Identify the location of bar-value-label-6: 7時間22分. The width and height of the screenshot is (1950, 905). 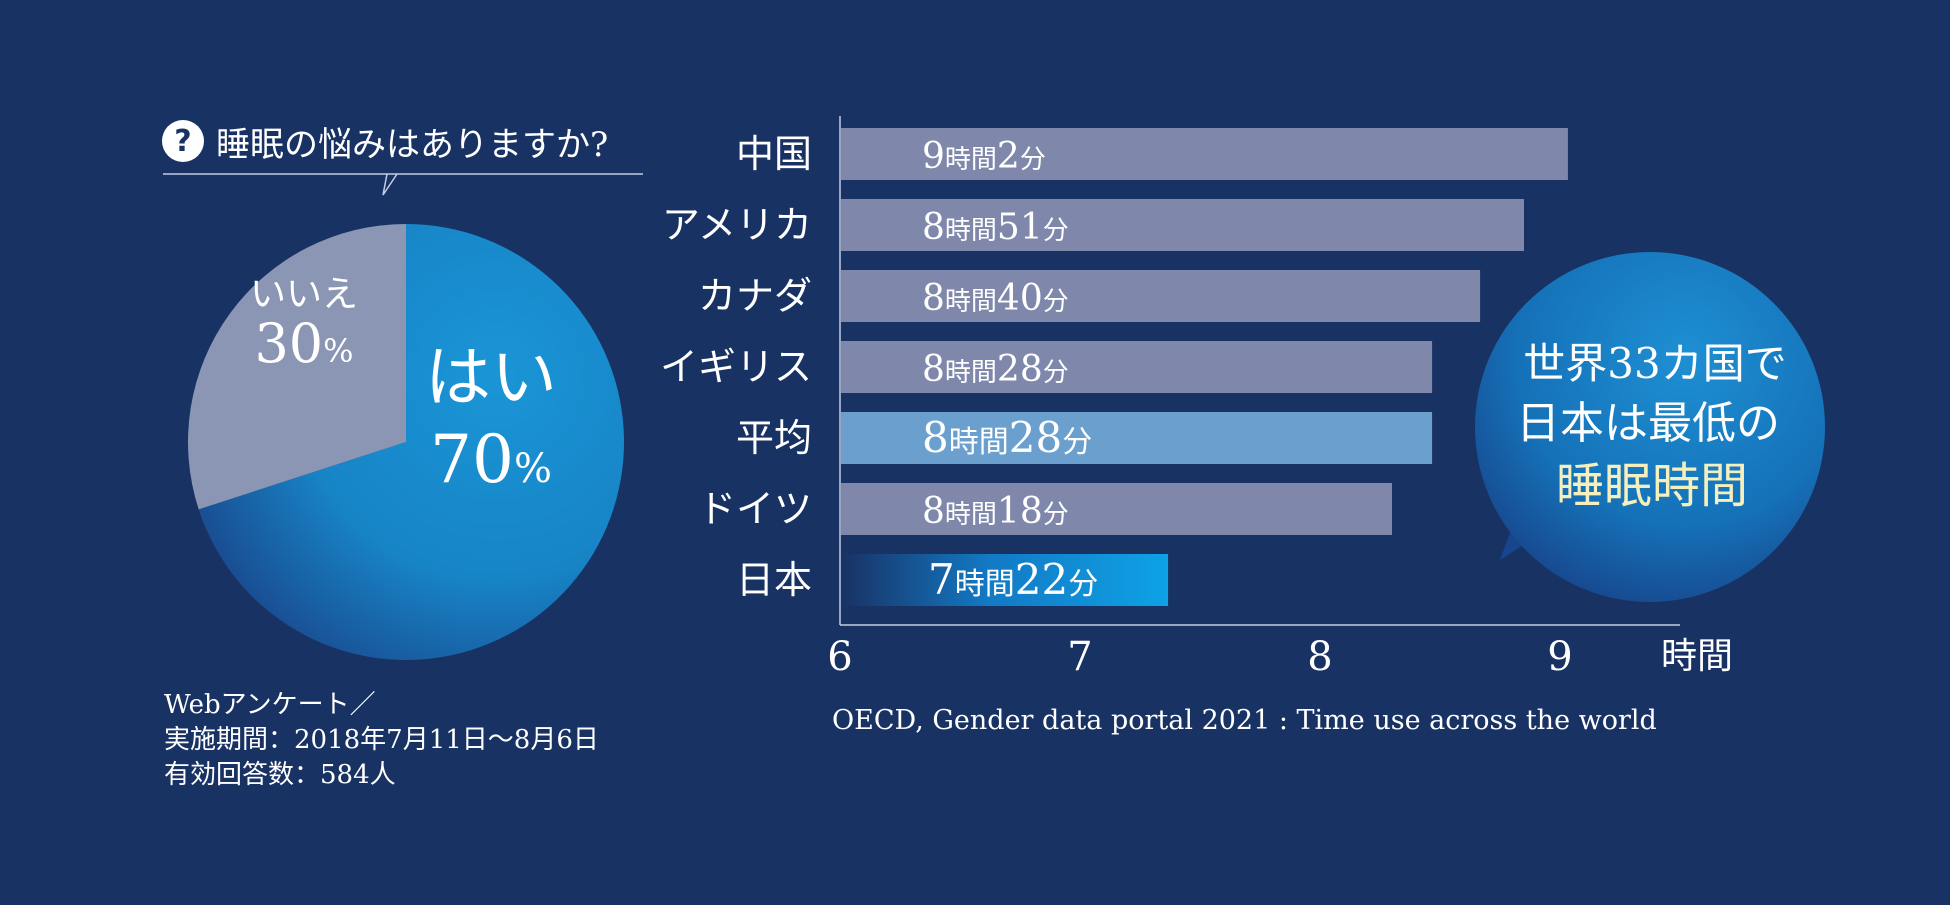
(1013, 579).